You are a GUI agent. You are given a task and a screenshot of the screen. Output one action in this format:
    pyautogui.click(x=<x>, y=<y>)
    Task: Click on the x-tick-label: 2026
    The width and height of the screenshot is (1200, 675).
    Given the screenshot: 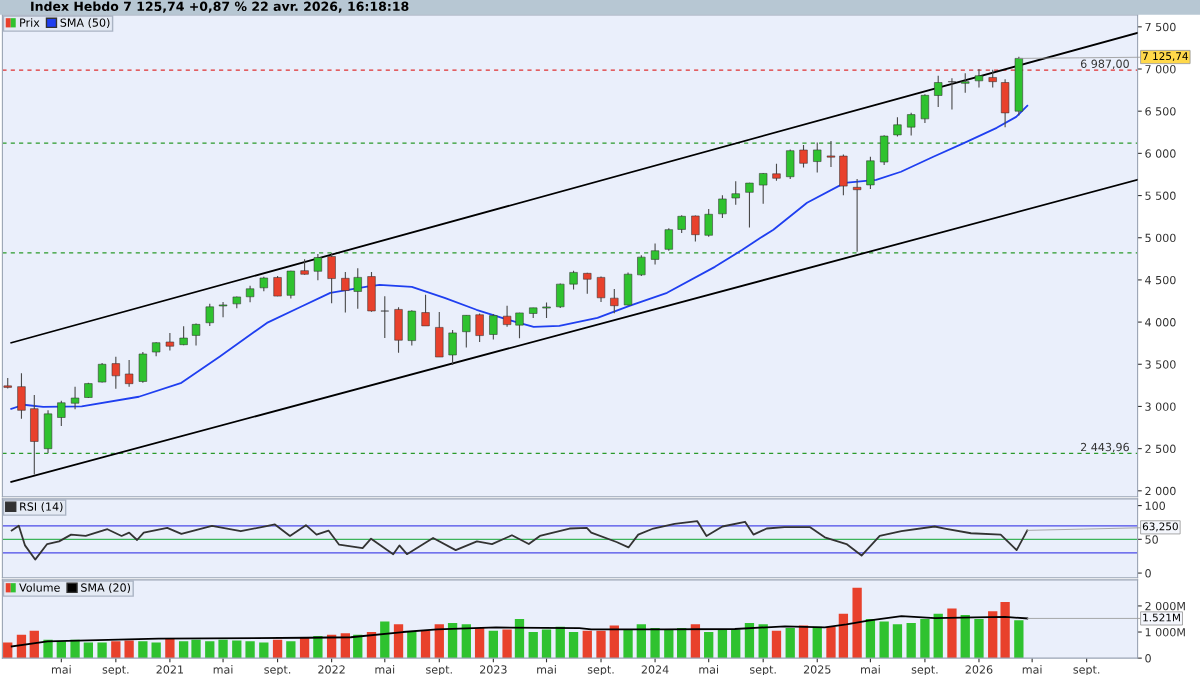 What is the action you would take?
    pyautogui.click(x=979, y=669)
    